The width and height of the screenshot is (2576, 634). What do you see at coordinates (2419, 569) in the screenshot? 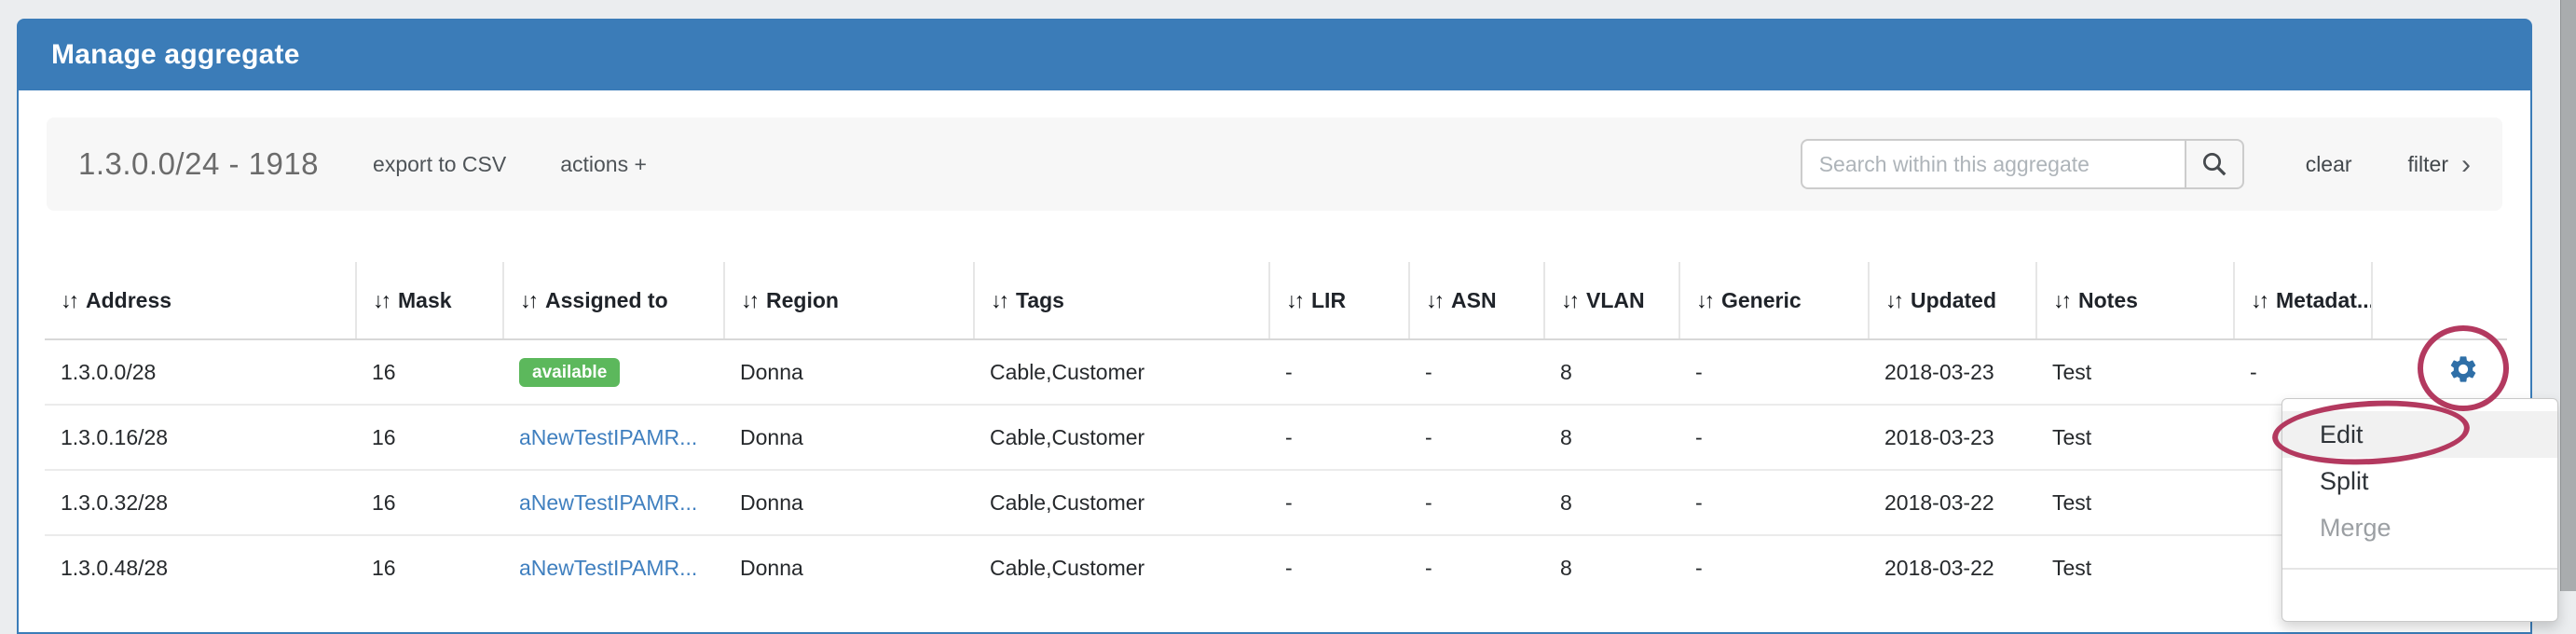
I see `menu-divider` at bounding box center [2419, 569].